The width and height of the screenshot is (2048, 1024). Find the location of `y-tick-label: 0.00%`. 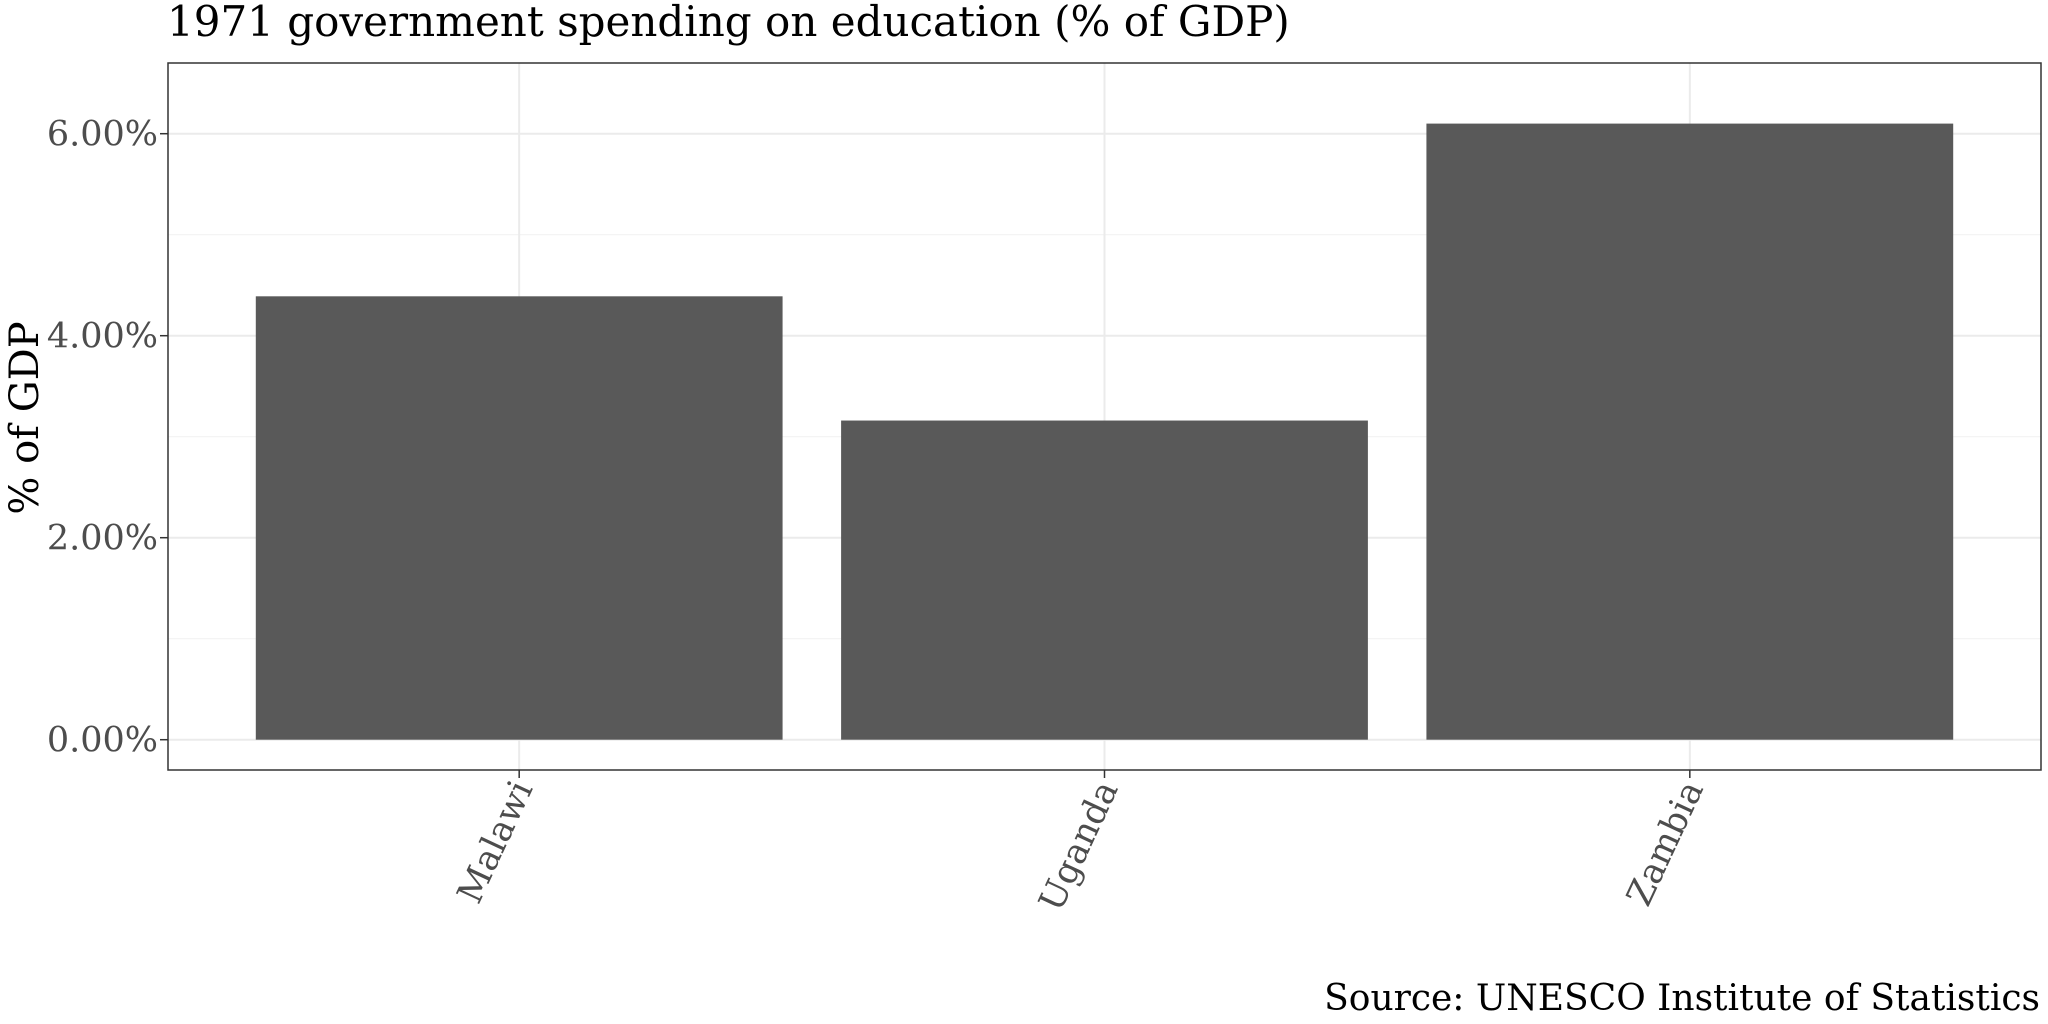

y-tick-label: 0.00% is located at coordinates (102, 741).